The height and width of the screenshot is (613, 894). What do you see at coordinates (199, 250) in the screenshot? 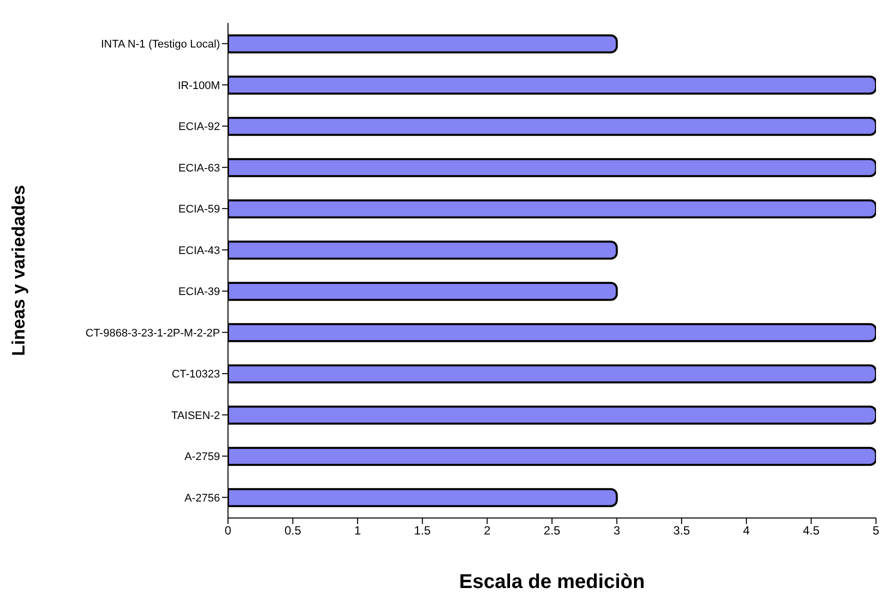
I see `y-tick-label: ECIA-43` at bounding box center [199, 250].